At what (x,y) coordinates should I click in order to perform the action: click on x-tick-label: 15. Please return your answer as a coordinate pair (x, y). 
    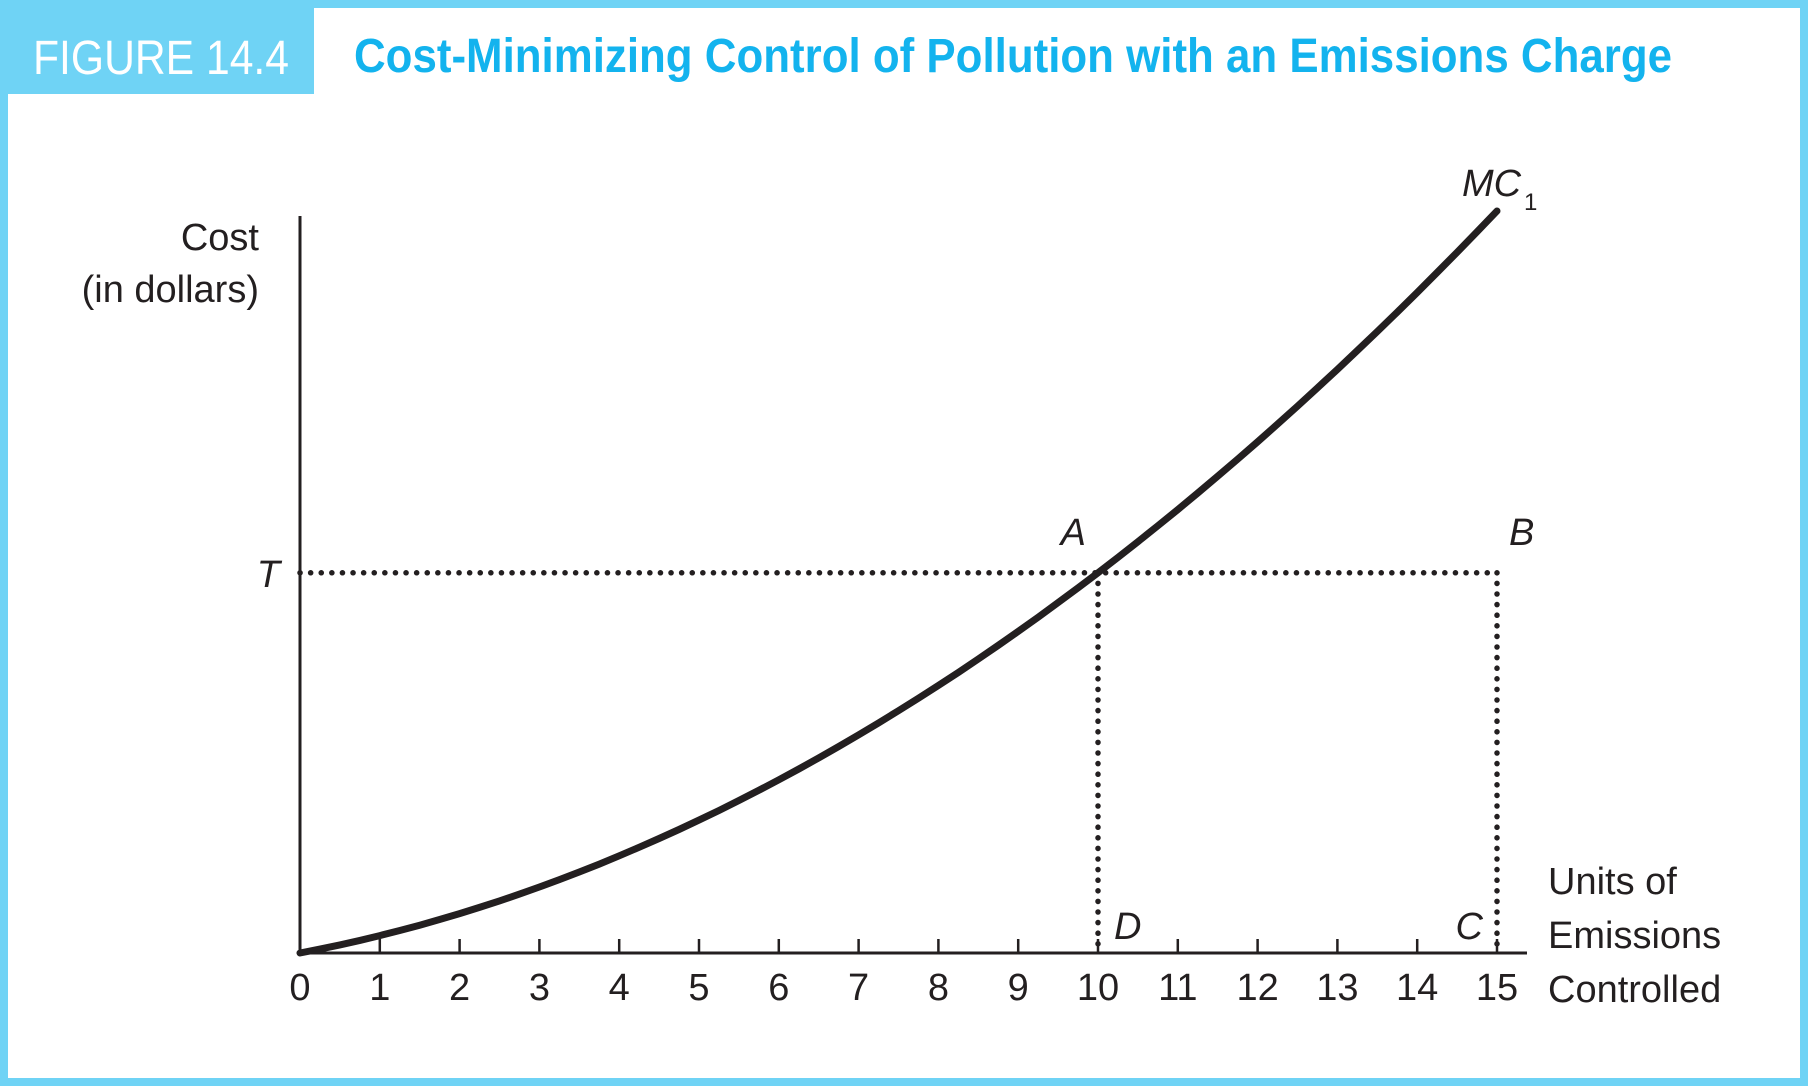
    Looking at the image, I should click on (1497, 988).